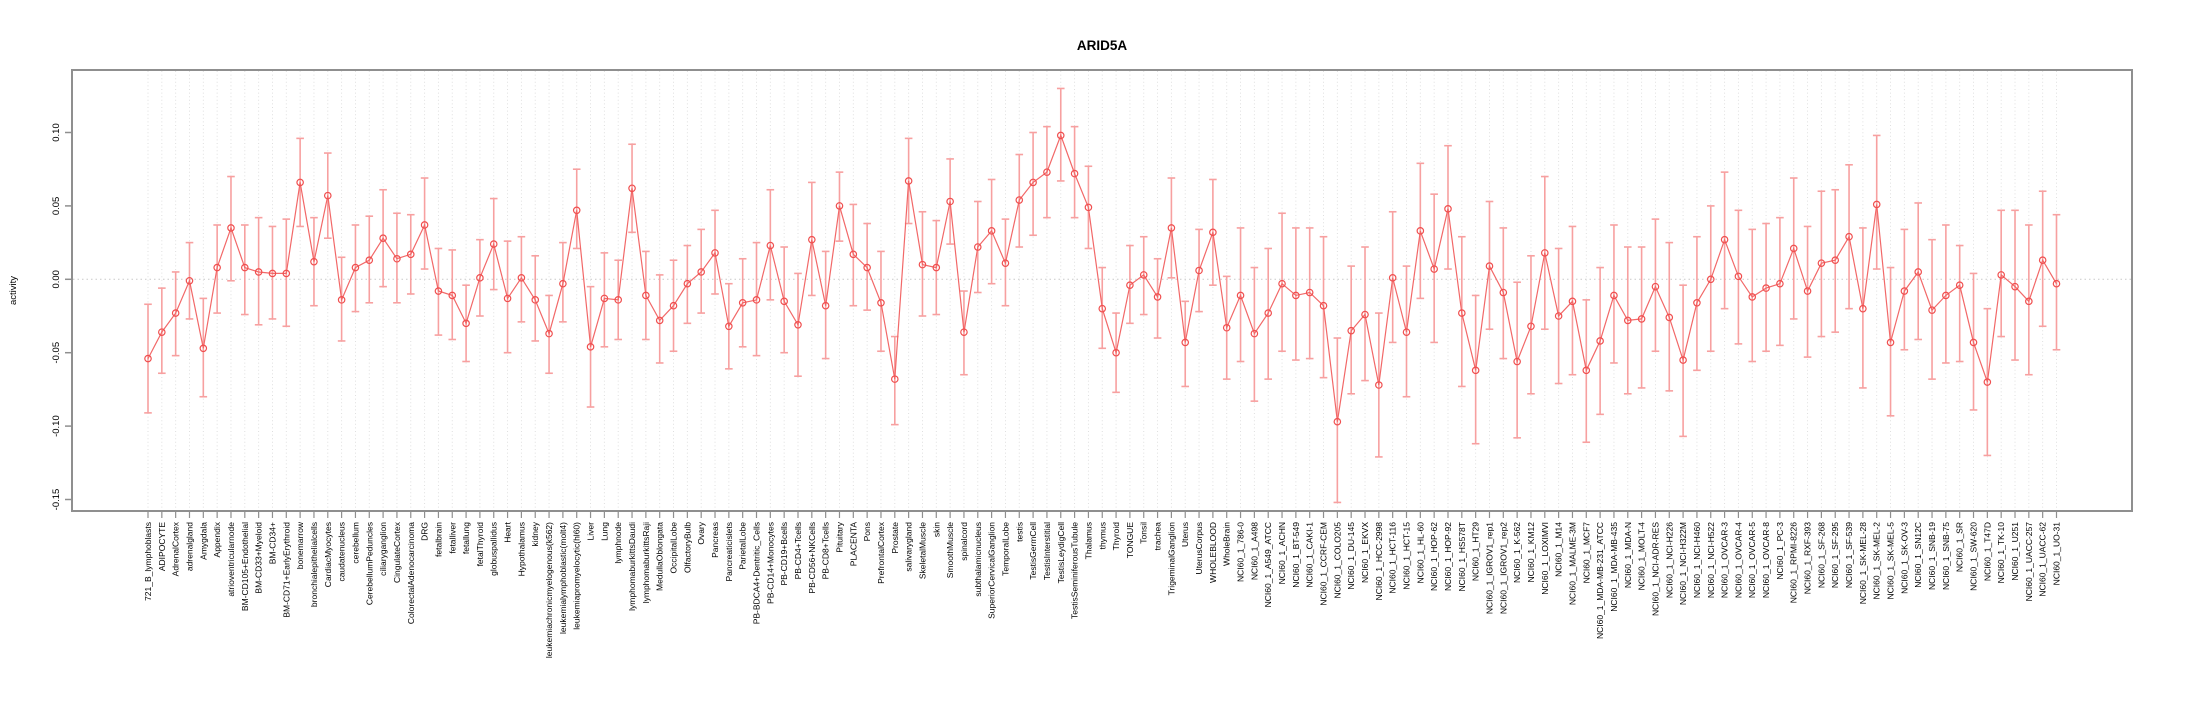  Describe the element at coordinates (1213, 552) in the screenshot. I see `x-tick-label: WHOLEBLOOD` at that location.